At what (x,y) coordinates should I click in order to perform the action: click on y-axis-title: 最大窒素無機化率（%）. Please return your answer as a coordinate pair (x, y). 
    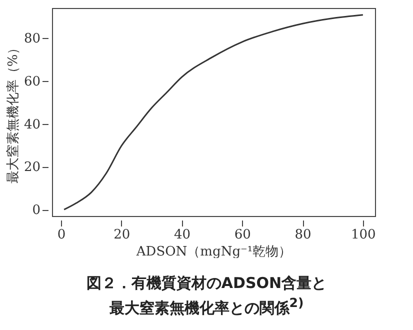
    Looking at the image, I should click on (12, 112).